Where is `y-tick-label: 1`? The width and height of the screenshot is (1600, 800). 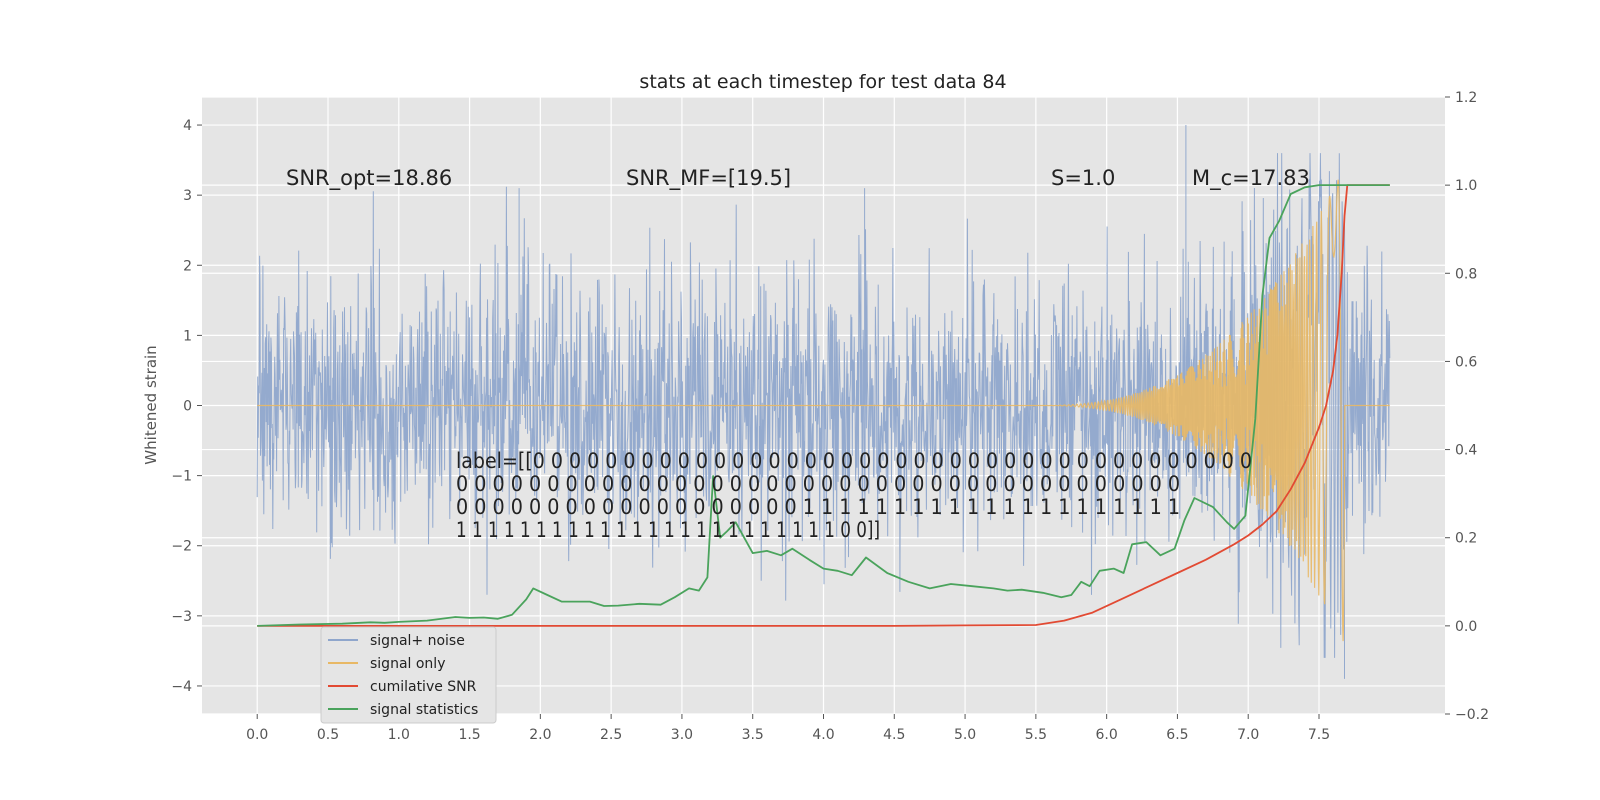
y-tick-label: 1 is located at coordinates (187, 336).